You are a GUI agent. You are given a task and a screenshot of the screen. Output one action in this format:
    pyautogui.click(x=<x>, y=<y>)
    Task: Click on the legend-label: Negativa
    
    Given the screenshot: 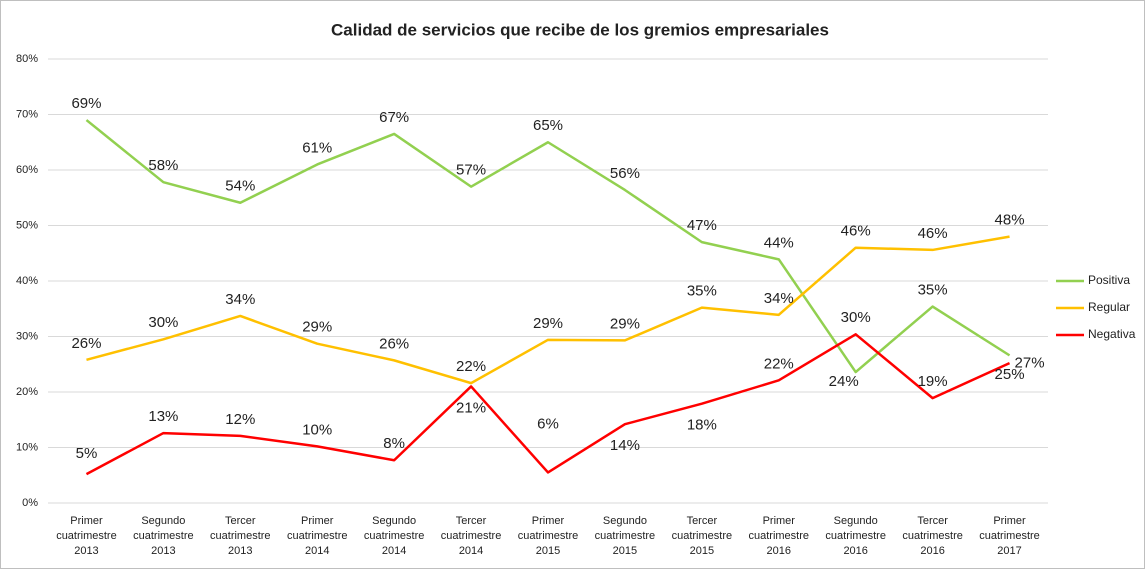 What is the action you would take?
    pyautogui.click(x=1112, y=334)
    